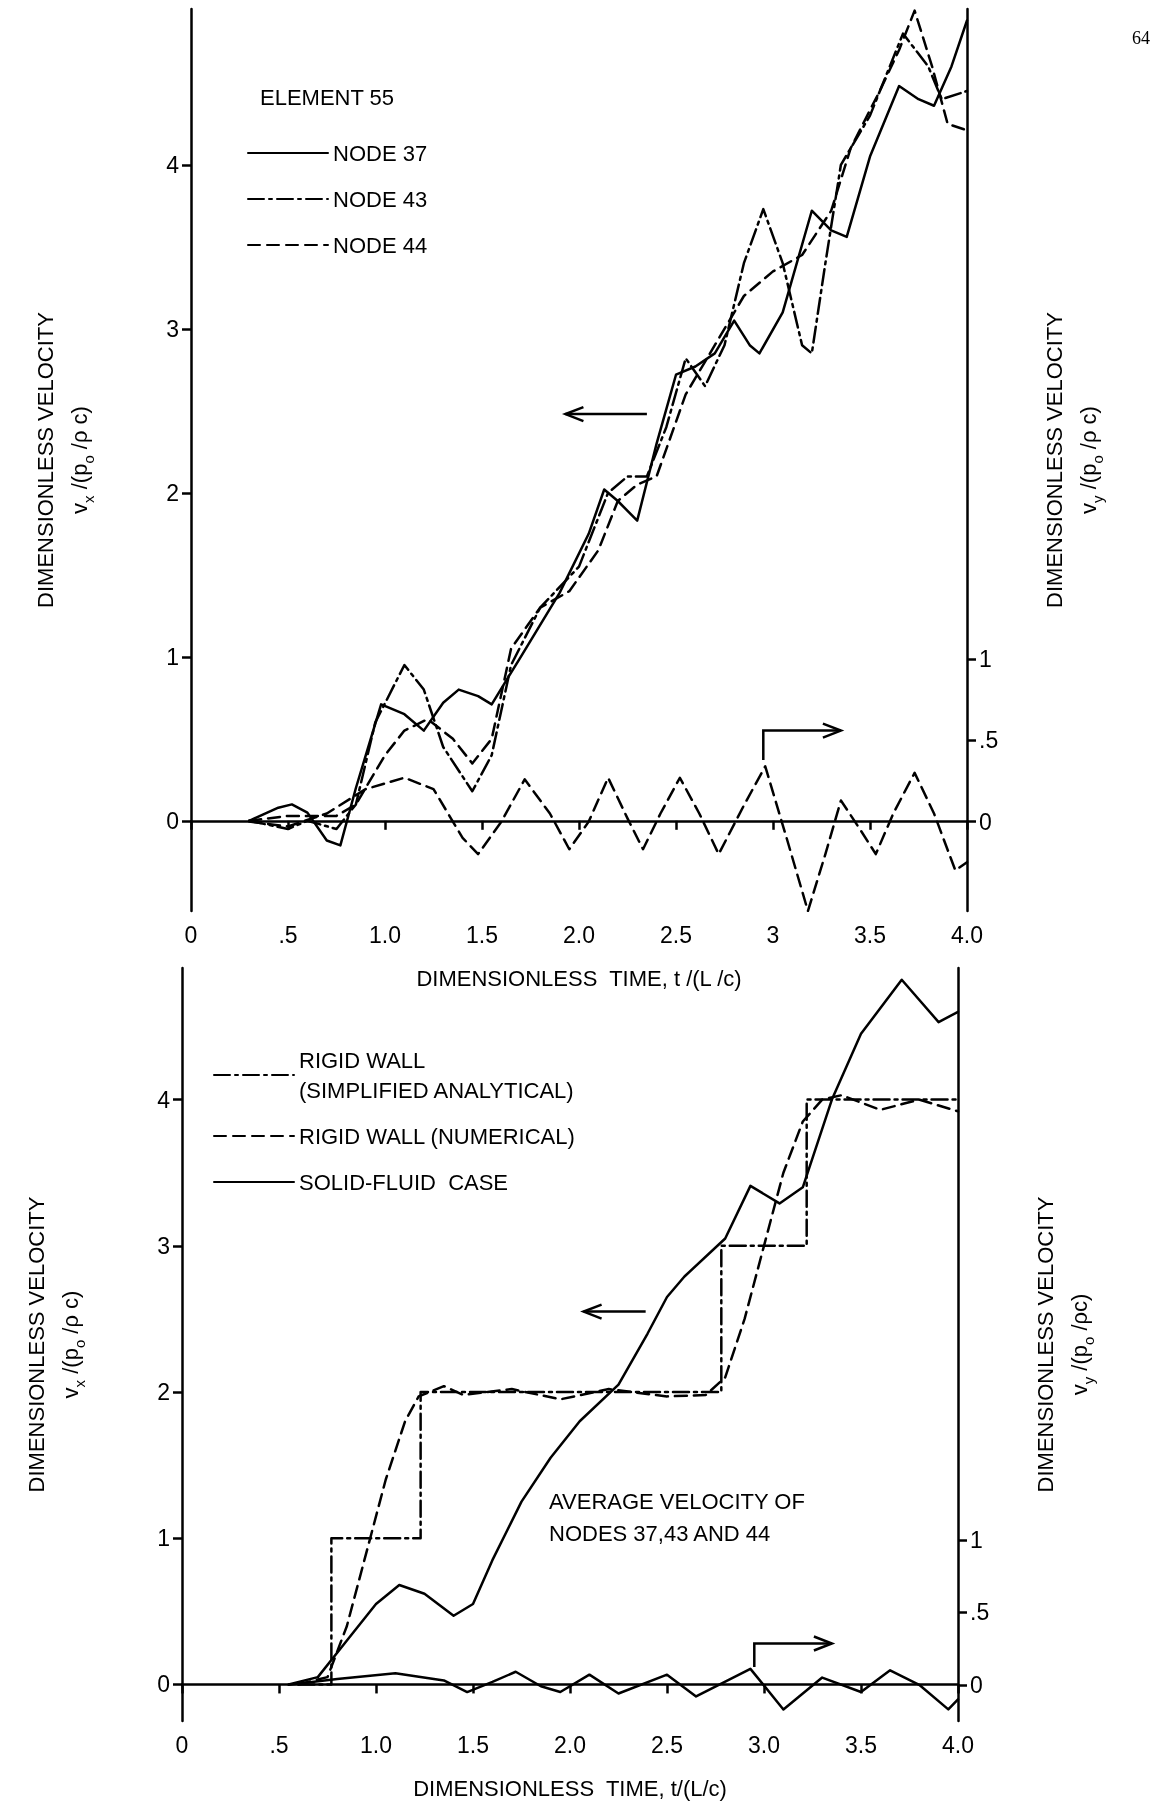 The width and height of the screenshot is (1154, 1810). Describe the element at coordinates (773, 934) in the screenshot. I see `x-tick-label: 3` at that location.